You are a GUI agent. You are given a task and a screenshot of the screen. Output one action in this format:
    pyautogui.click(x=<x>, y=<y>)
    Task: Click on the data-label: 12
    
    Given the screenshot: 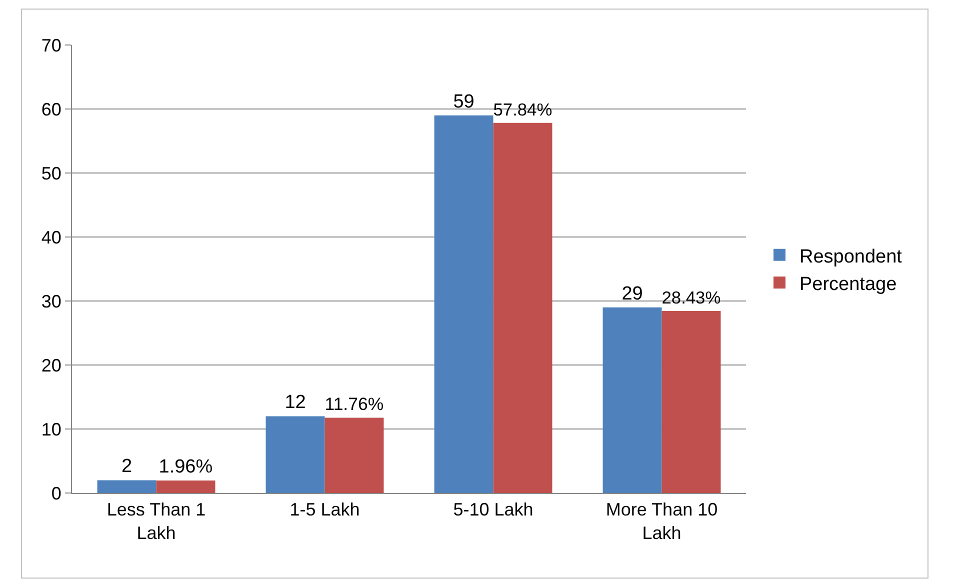 What is the action you would take?
    pyautogui.click(x=295, y=403)
    